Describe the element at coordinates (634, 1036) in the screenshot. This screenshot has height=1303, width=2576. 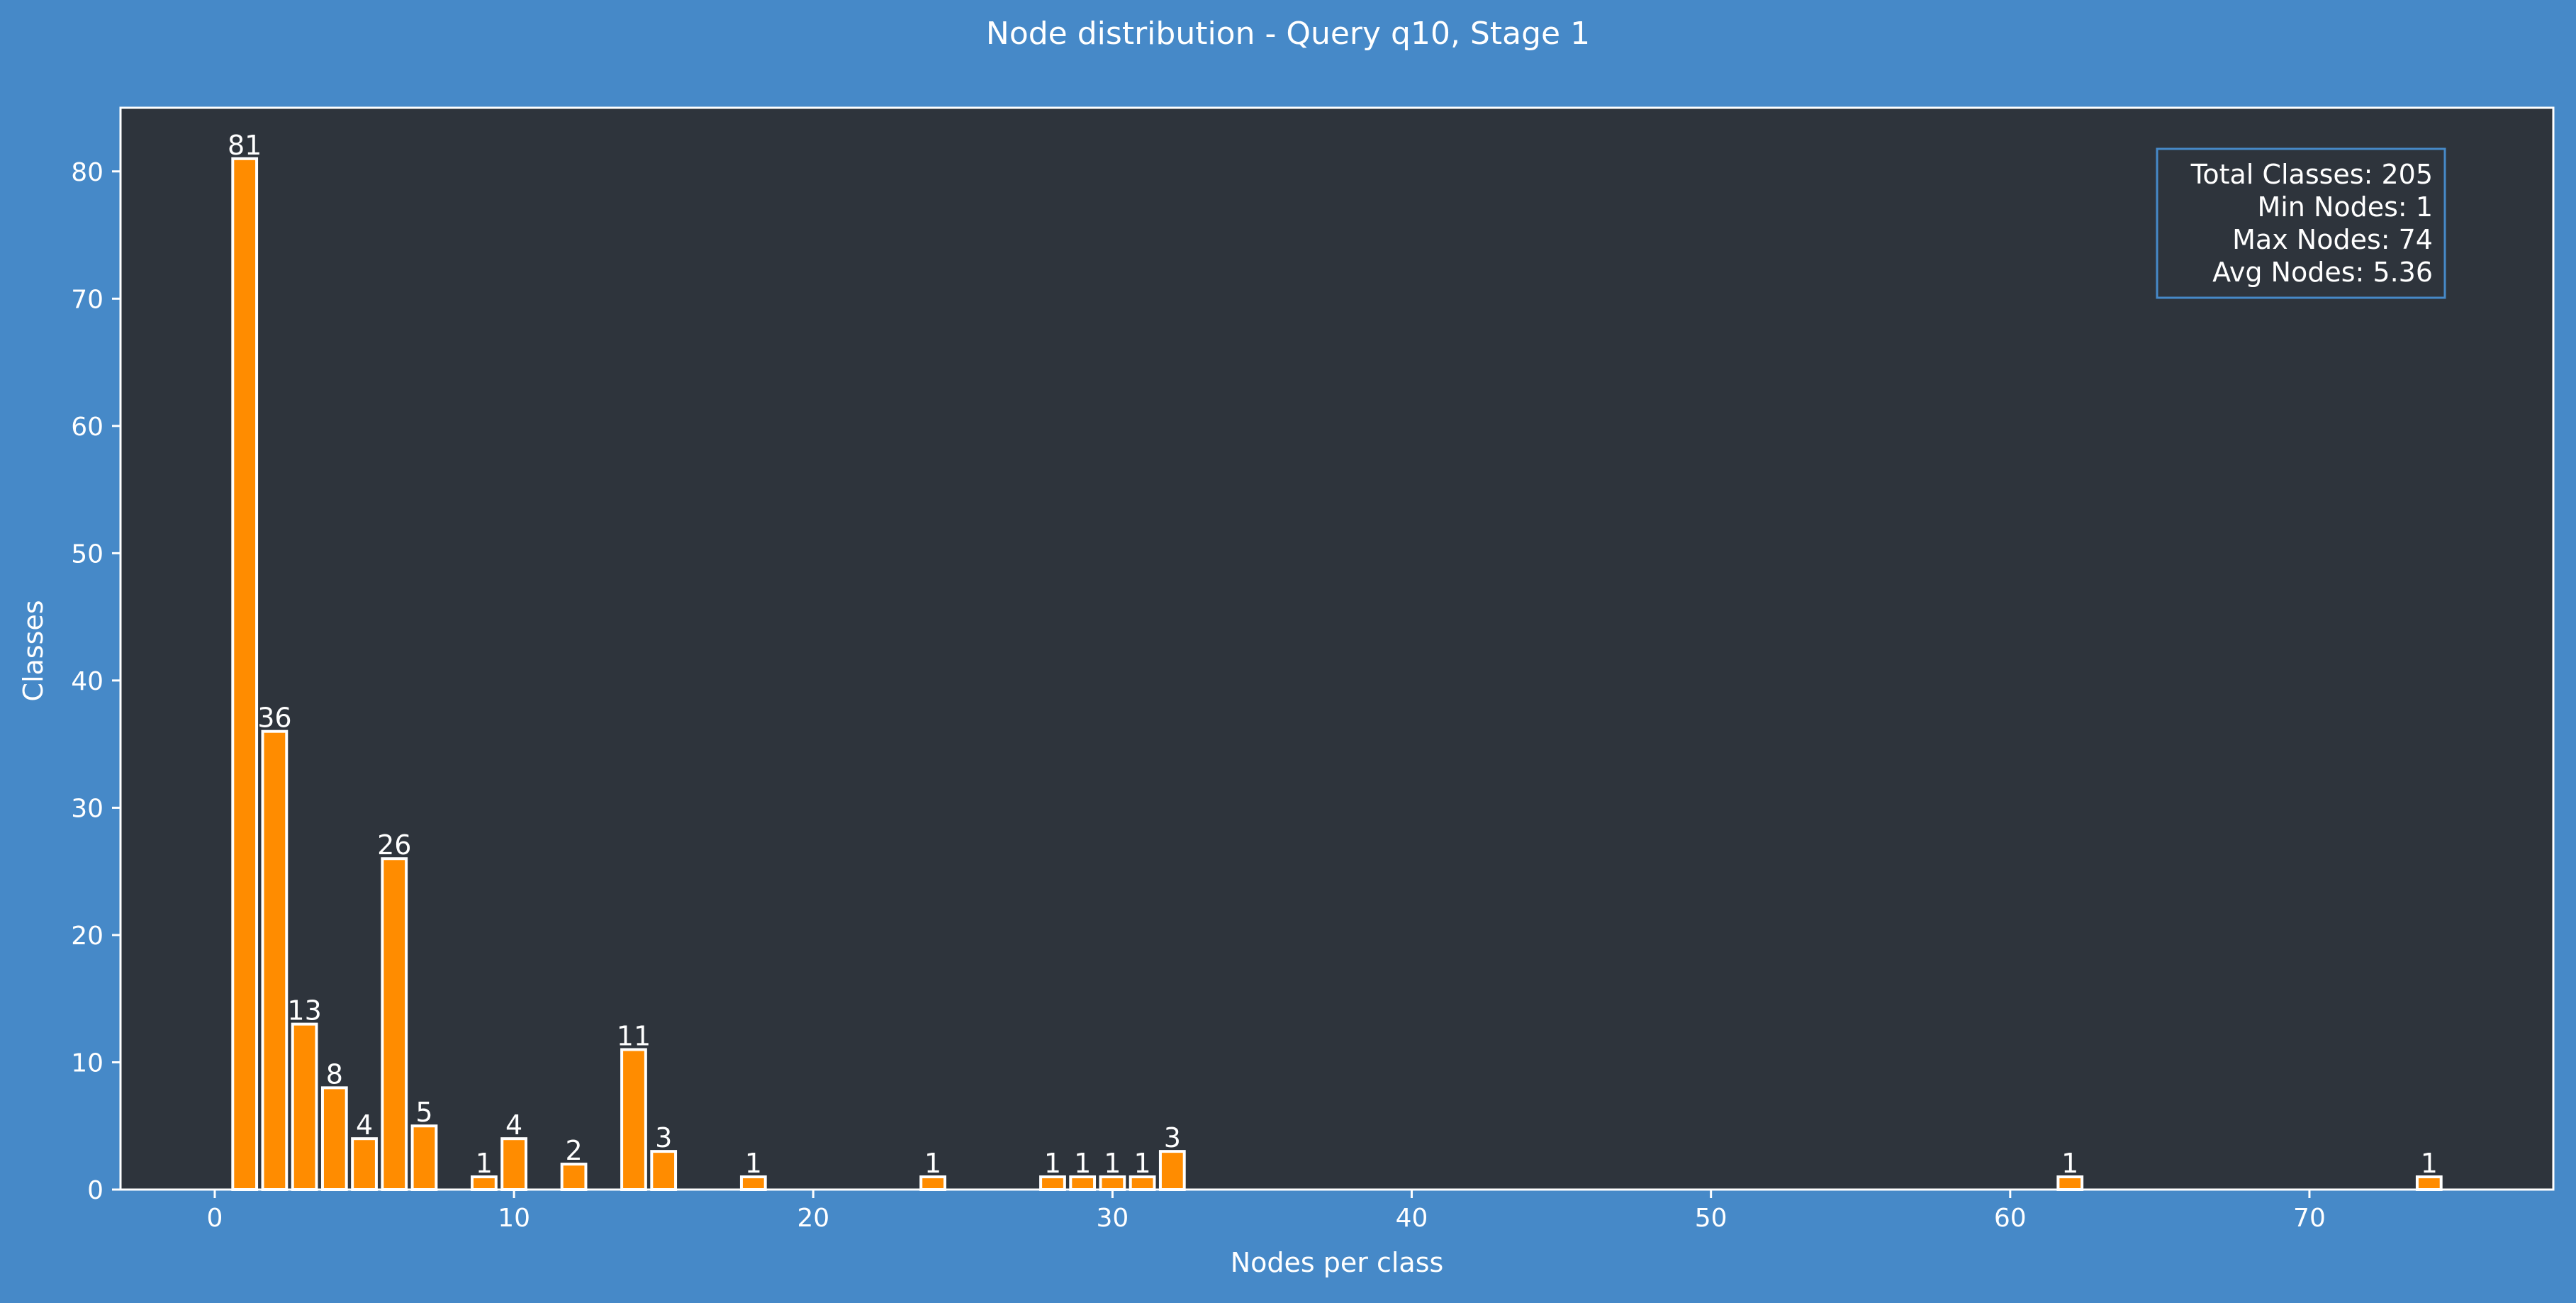
I see `bar-value-label: 11` at that location.